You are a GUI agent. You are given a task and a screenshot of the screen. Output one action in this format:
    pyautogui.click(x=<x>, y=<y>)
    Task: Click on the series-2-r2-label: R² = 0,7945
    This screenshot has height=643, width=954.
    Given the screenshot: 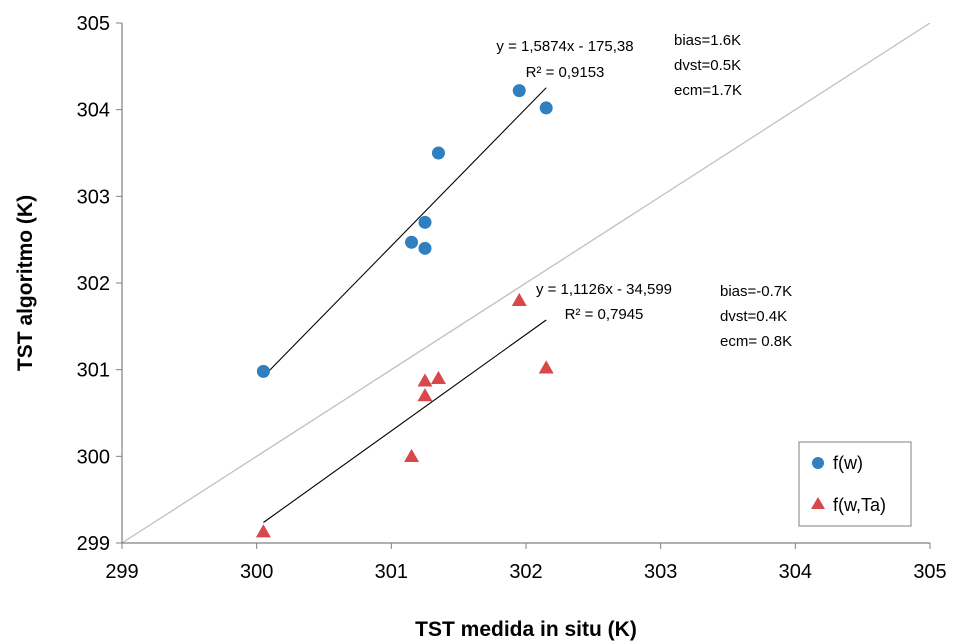 What is the action you would take?
    pyautogui.click(x=604, y=314)
    